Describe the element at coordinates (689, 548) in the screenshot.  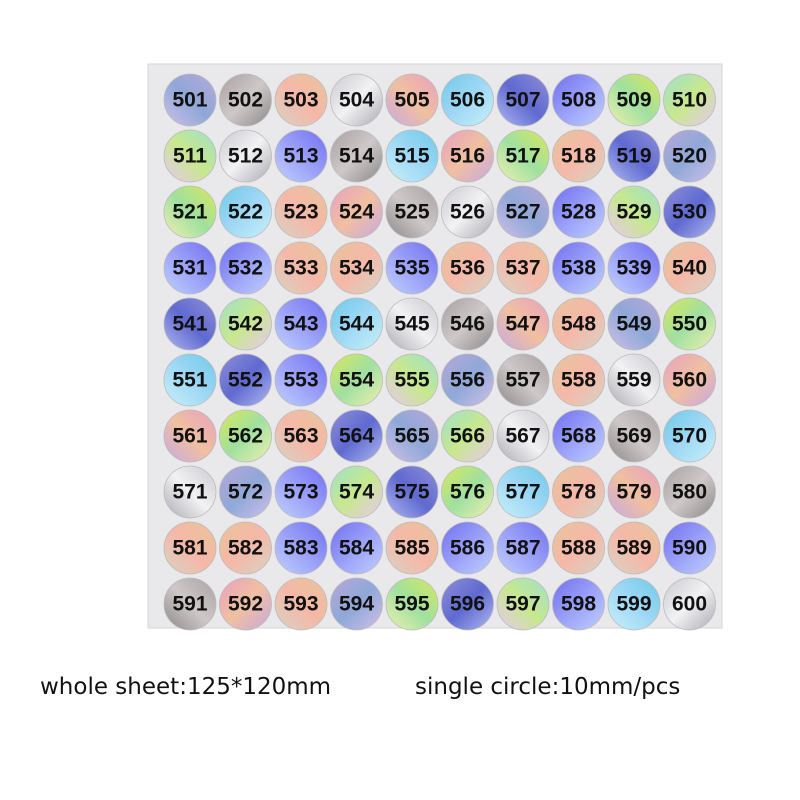
I see `sticker-number: 590` at that location.